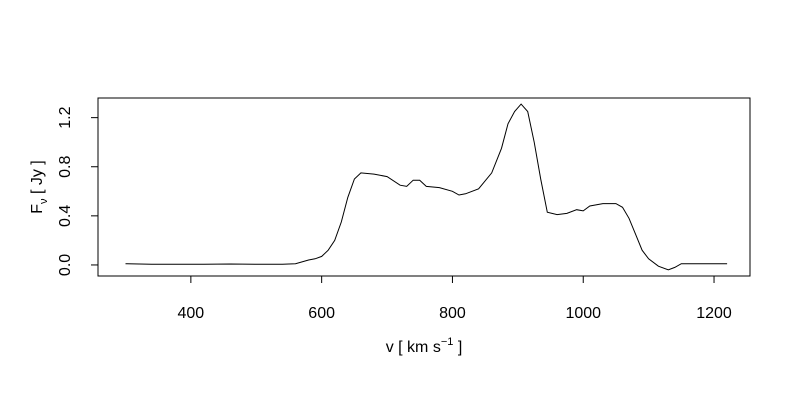 This screenshot has height=400, width=800. Describe the element at coordinates (424, 346) in the screenshot. I see `x-axis-label: v [ km s−1 ]` at that location.